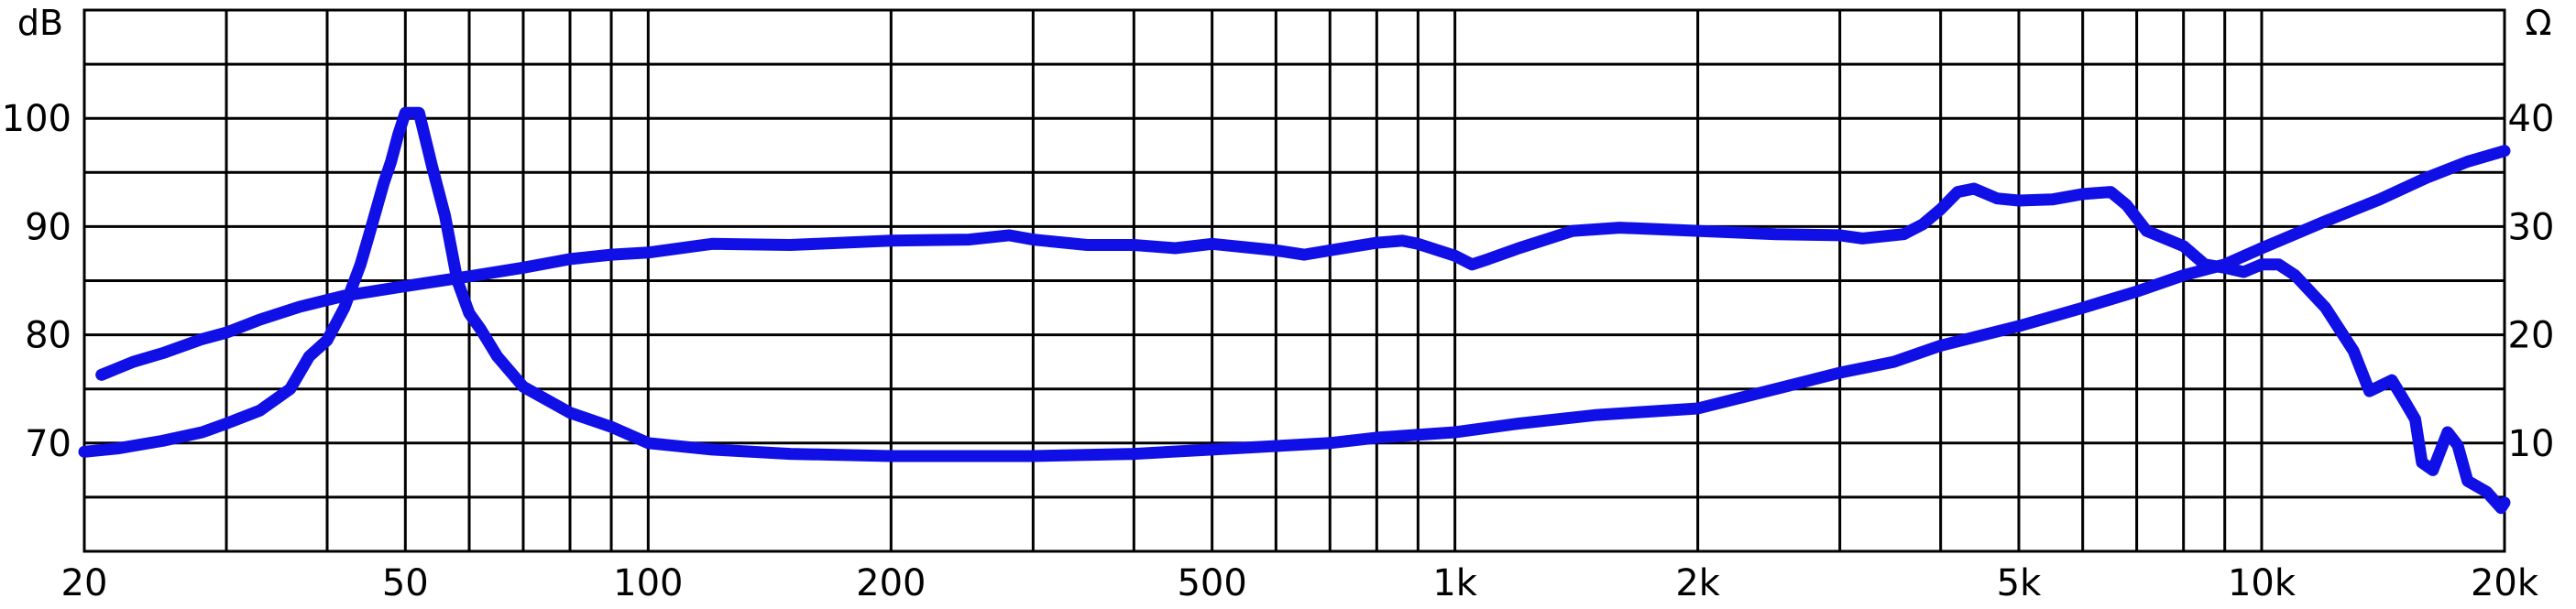 This screenshot has width=2576, height=609. What do you see at coordinates (1697, 583) in the screenshot?
I see `x-tick-label: 2k` at bounding box center [1697, 583].